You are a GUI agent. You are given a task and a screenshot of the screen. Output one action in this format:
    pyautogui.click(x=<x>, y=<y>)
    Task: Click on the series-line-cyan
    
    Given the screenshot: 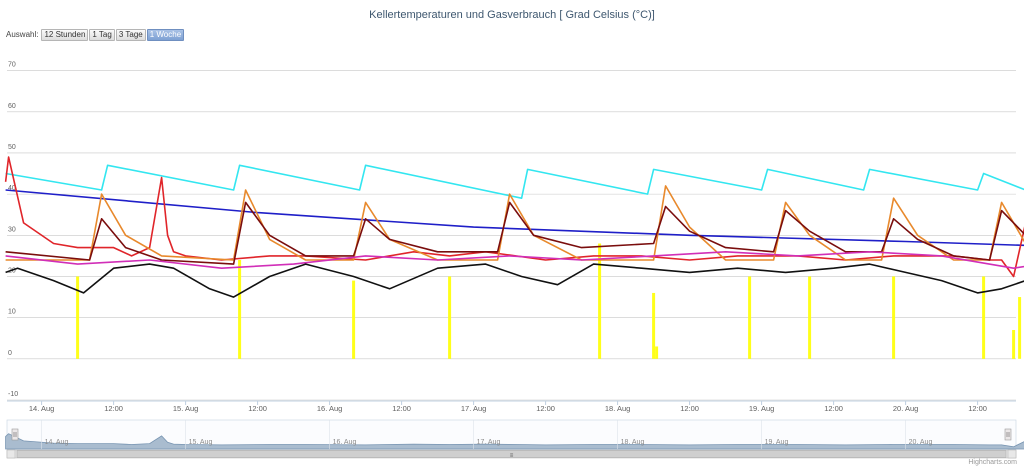 What is the action you would take?
    pyautogui.click(x=514, y=181)
    